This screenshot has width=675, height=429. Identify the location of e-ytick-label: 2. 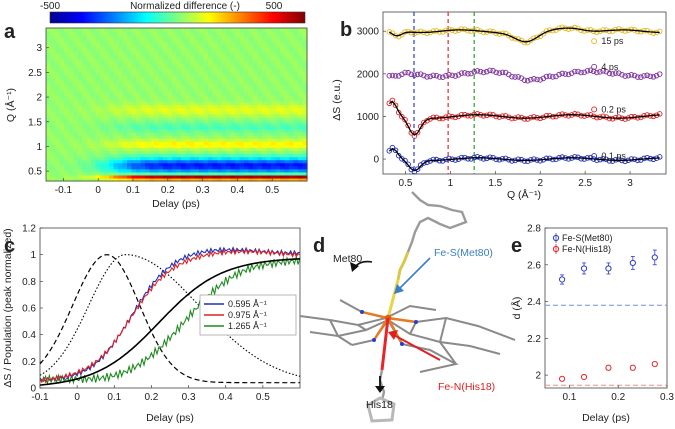
(538, 376).